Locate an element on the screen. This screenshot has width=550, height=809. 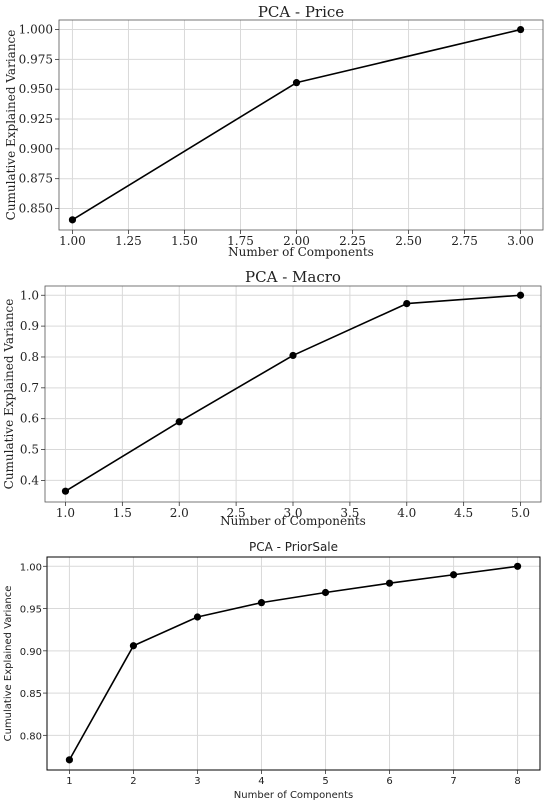
y-tick-label: 0.85 is located at coordinates (31, 694).